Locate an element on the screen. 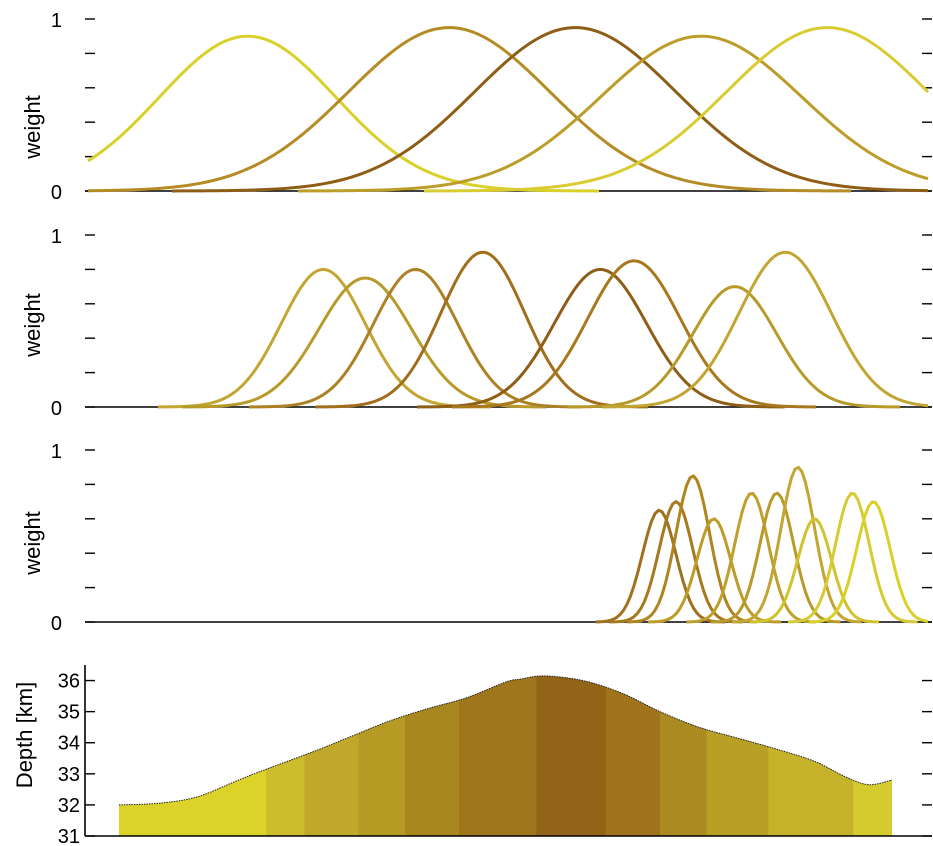  y-tick-label: 31 is located at coordinates (69, 836).